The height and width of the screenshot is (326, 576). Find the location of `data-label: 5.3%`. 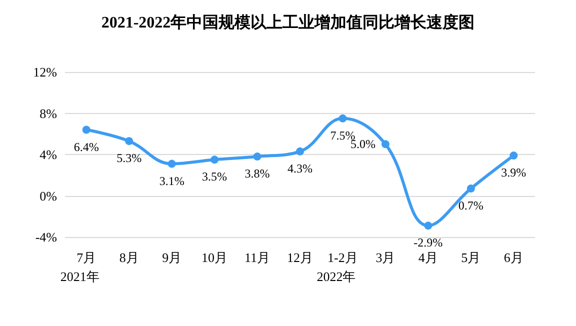

data-label: 5.3% is located at coordinates (129, 158).